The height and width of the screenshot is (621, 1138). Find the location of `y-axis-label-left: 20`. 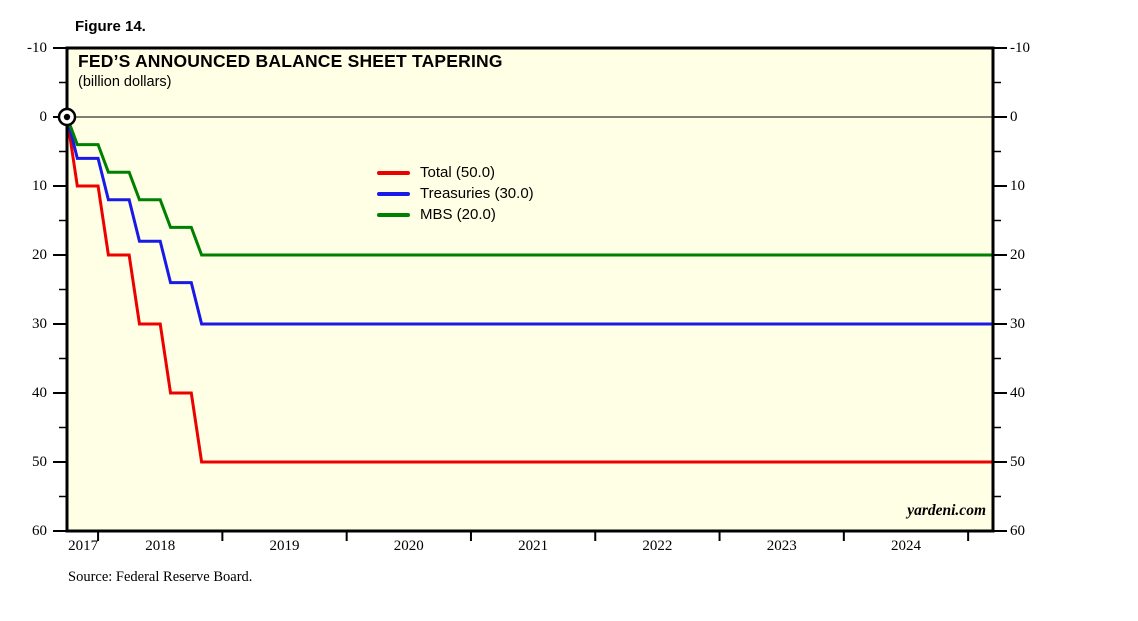

y-axis-label-left: 20 is located at coordinates (39, 255).